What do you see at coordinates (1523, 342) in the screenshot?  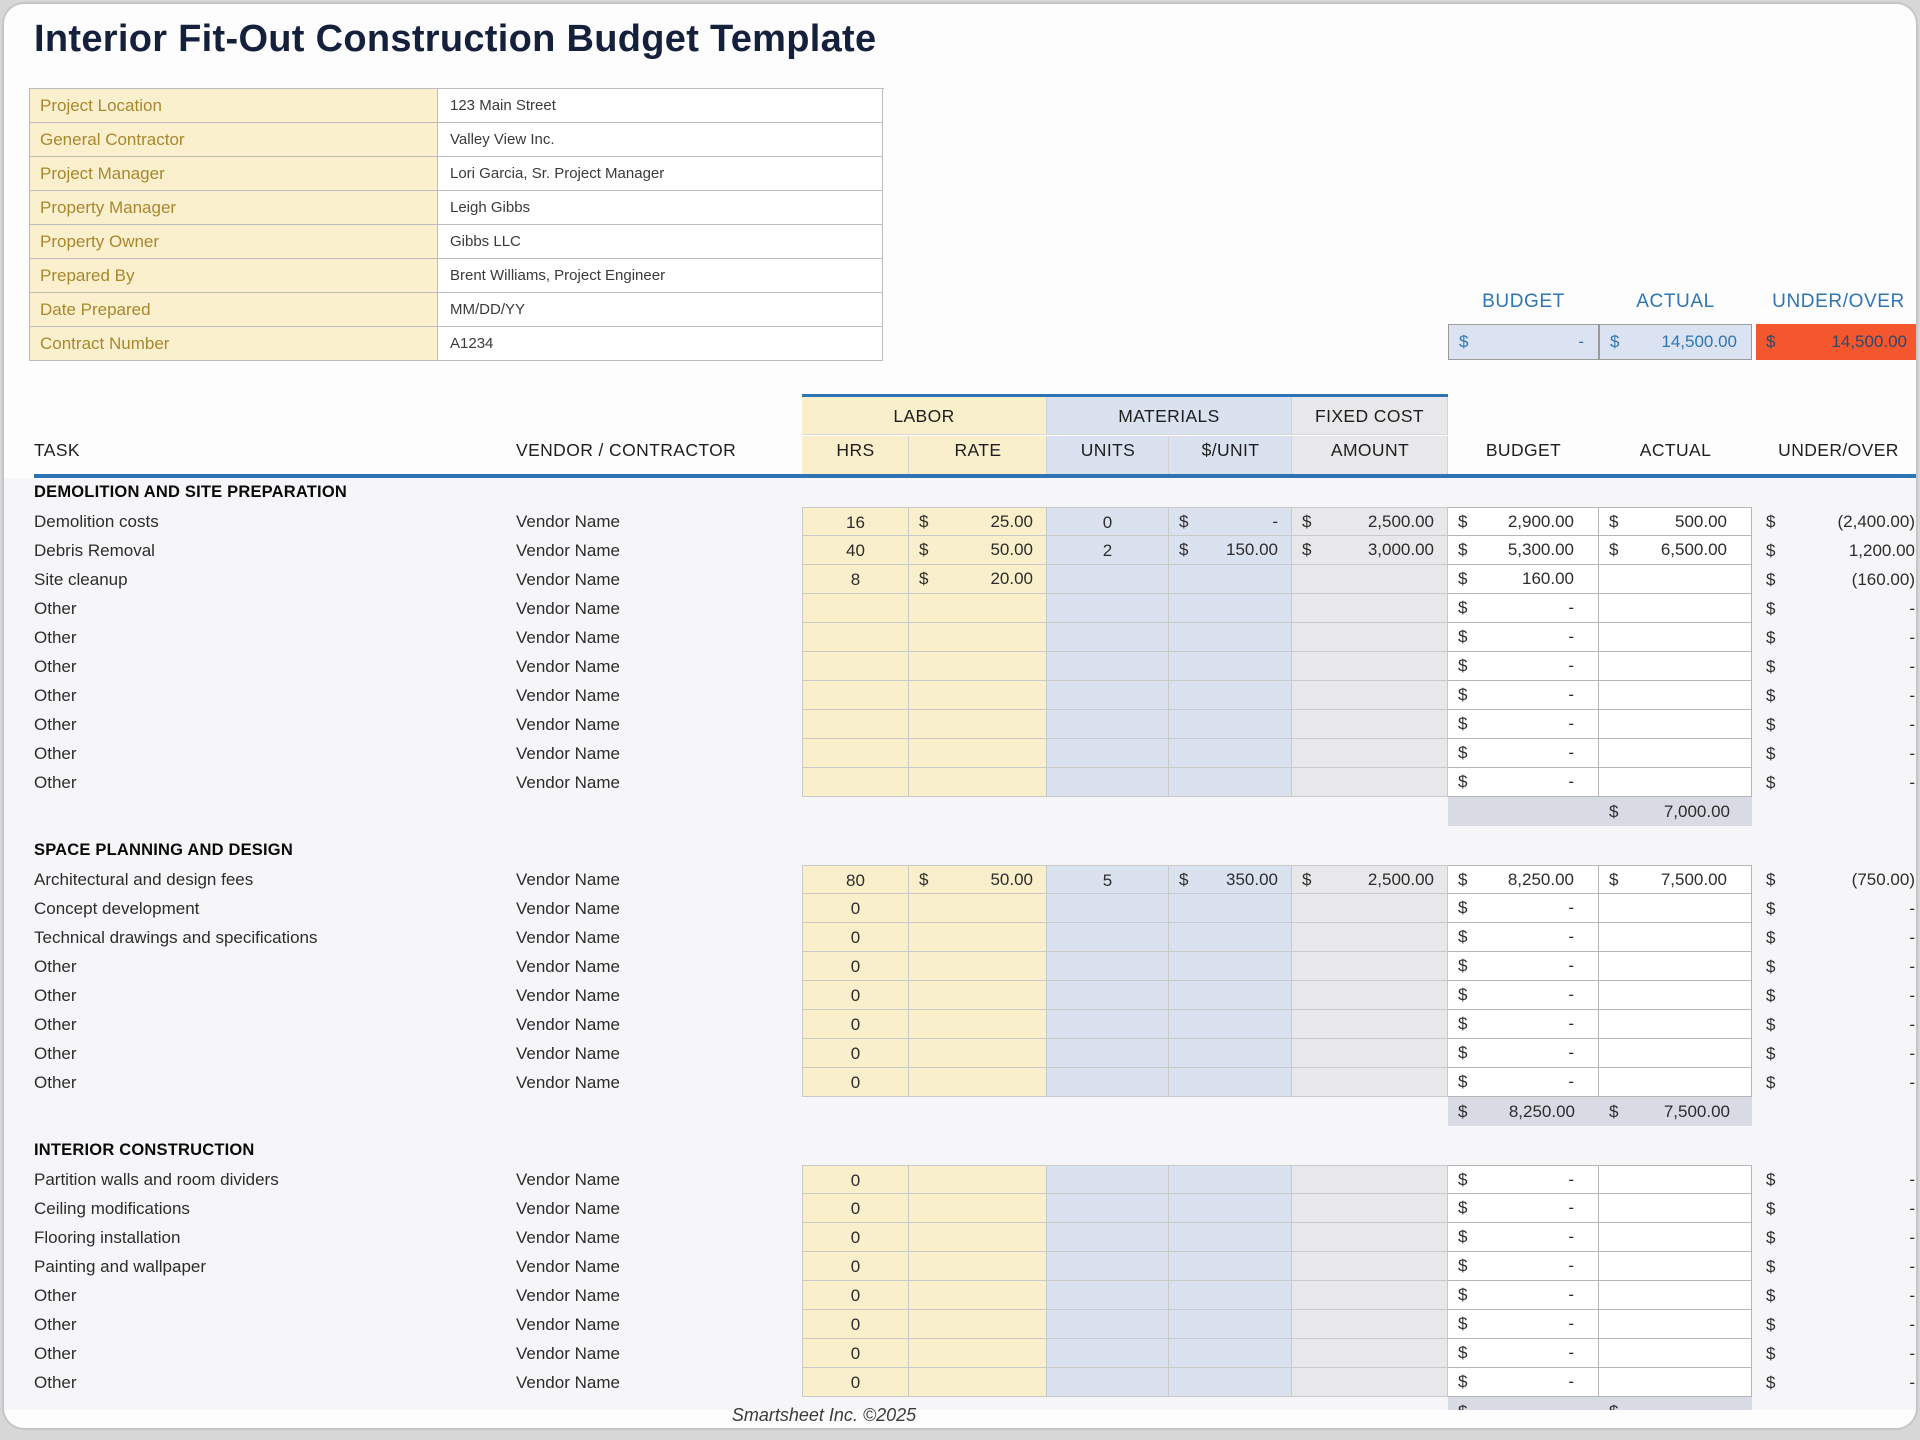 I see `summary-budget-cell: $ -` at bounding box center [1523, 342].